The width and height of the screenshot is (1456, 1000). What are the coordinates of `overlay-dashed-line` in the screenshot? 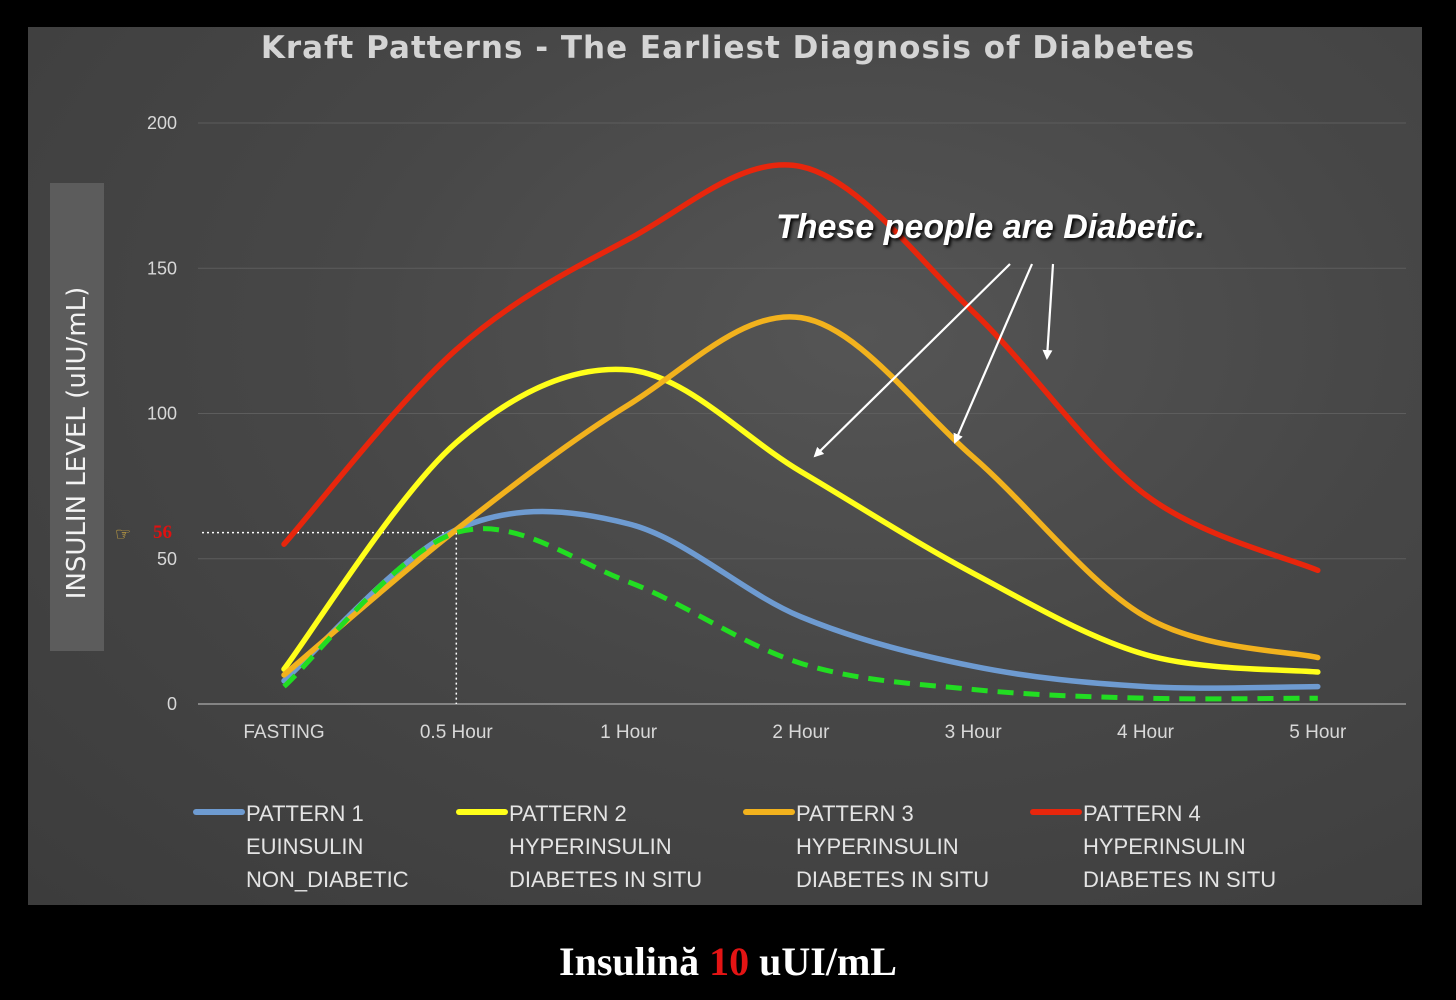 It's located at (800, 614).